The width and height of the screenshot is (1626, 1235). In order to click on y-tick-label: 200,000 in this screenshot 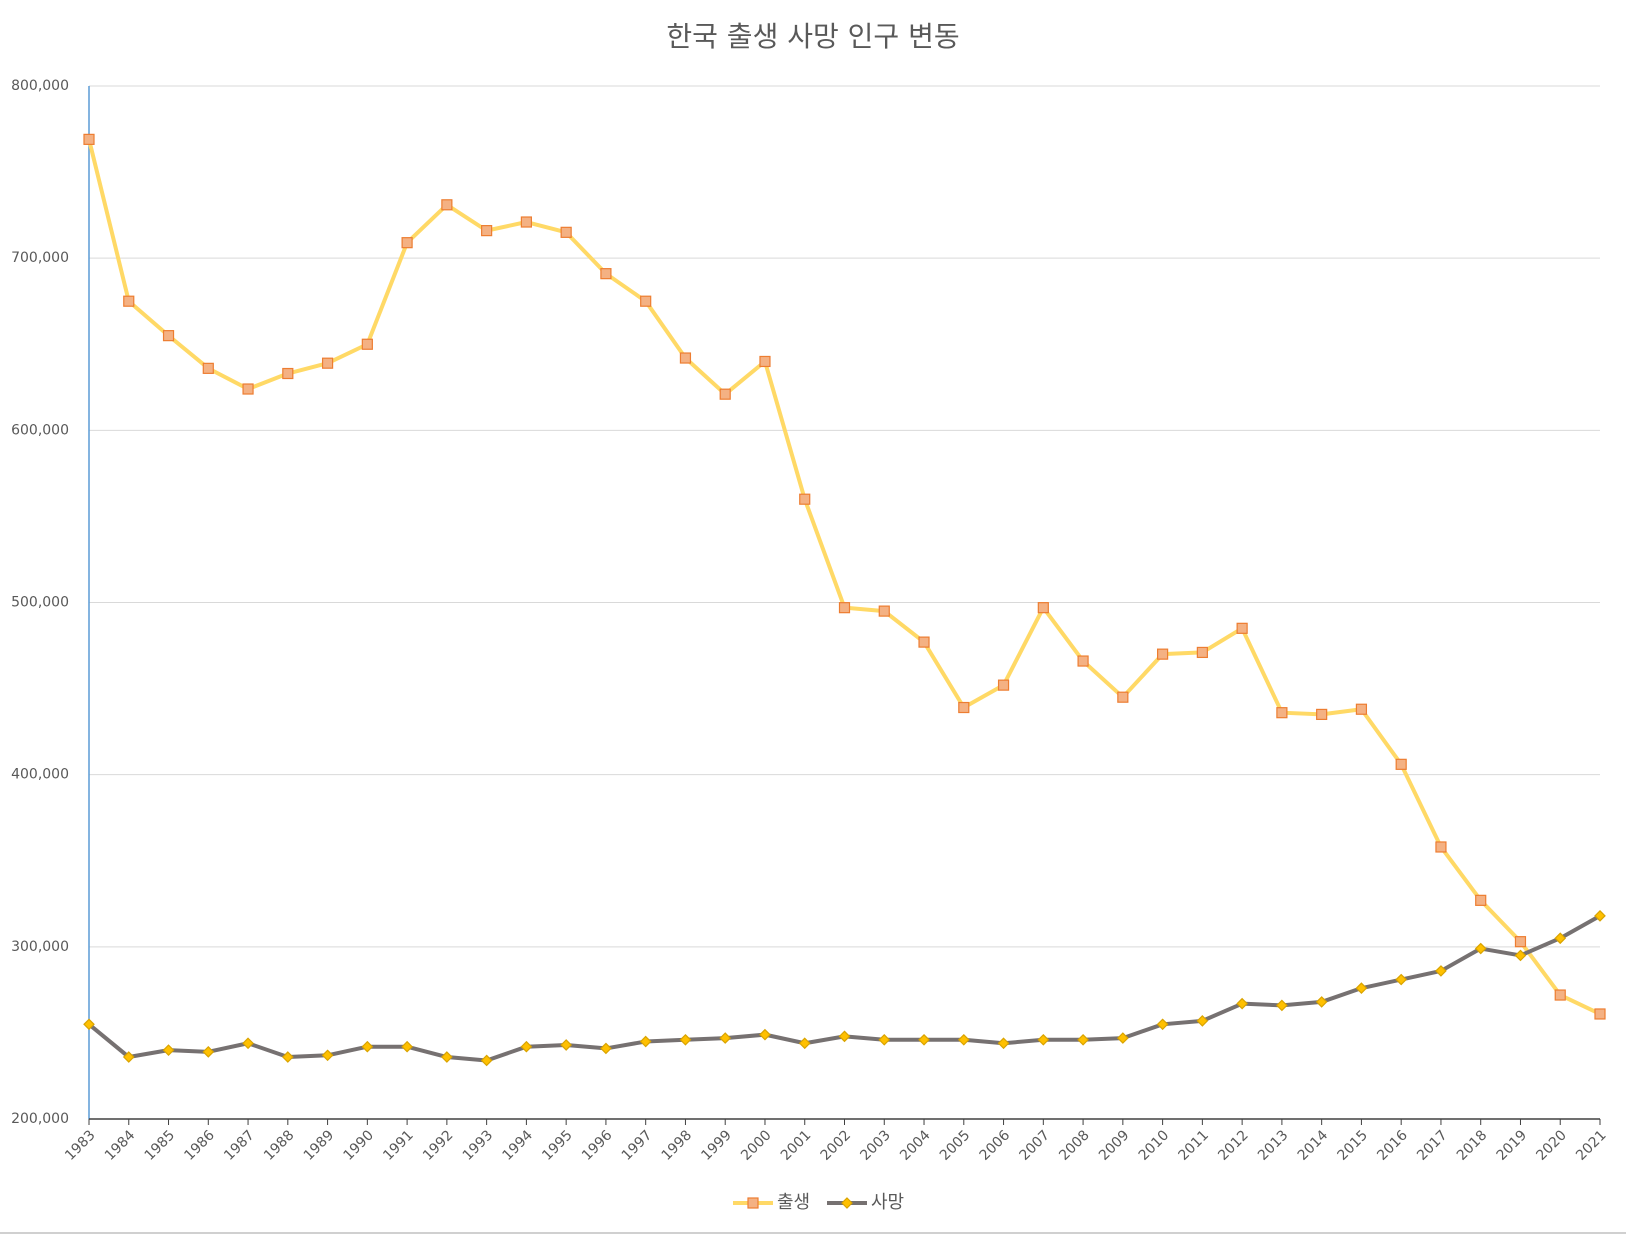, I will do `click(40, 1119)`.